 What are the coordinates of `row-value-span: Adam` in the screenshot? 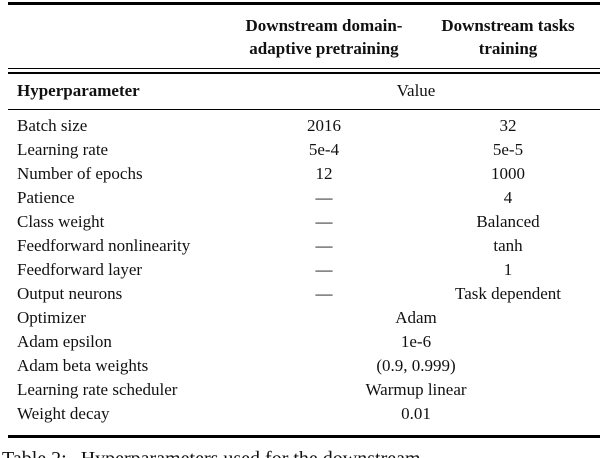 It's located at (416, 317).